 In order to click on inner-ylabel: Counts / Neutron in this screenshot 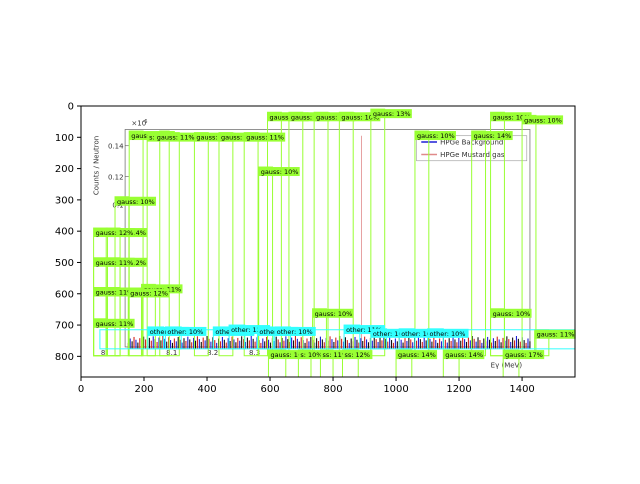, I will do `click(96, 165)`.